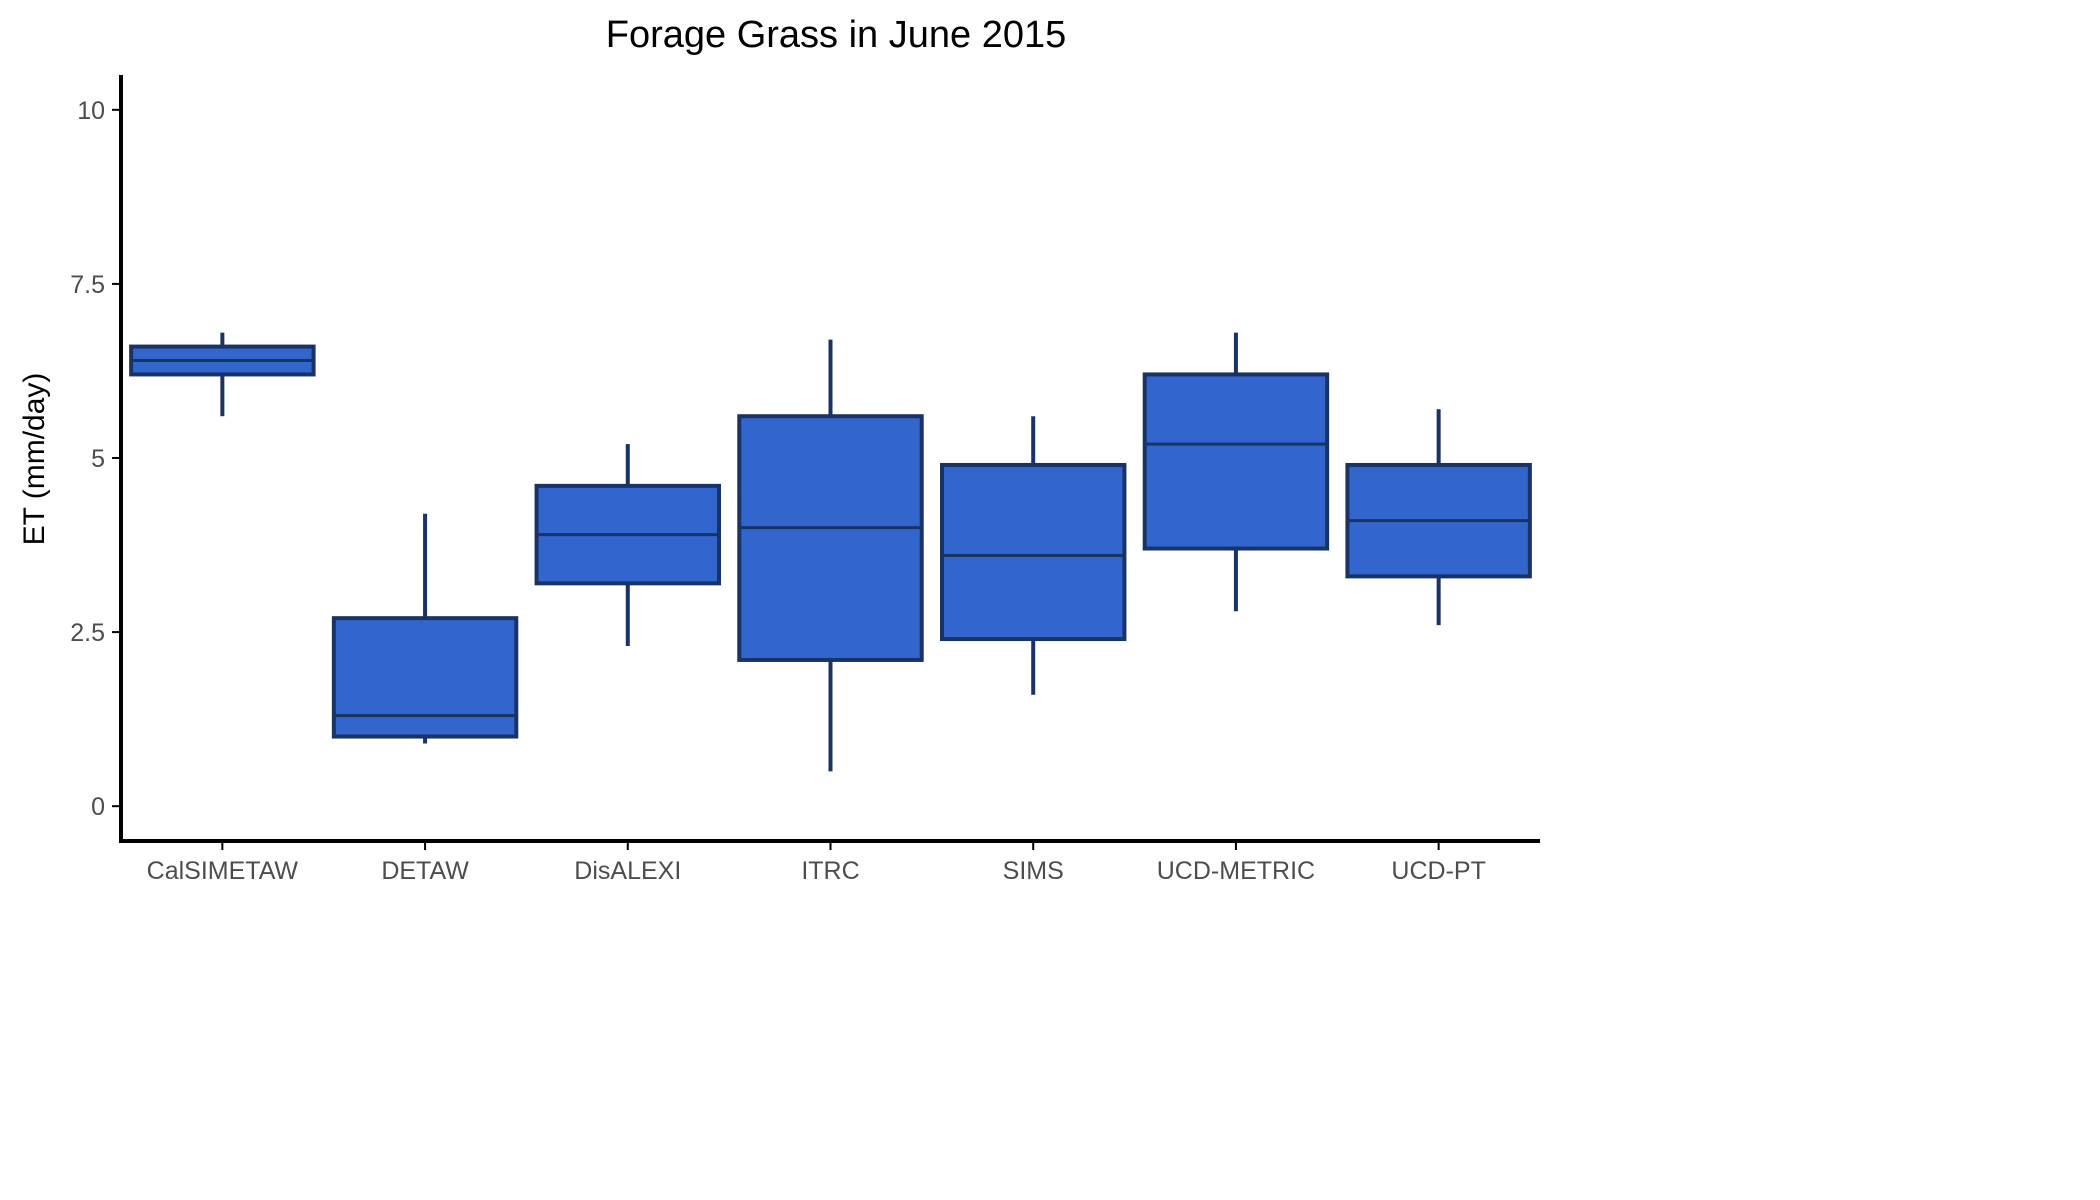 The width and height of the screenshot is (2100, 1200). I want to click on box-ucd-metric, so click(1236, 472).